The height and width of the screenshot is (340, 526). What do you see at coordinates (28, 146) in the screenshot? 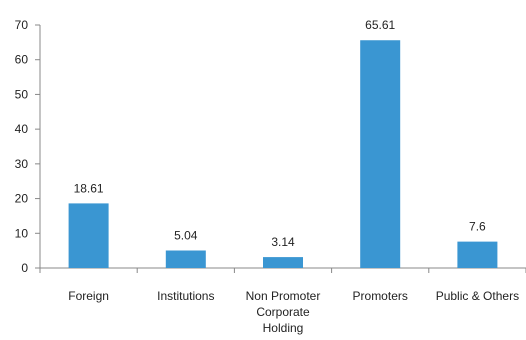
I see `y-axis: 0 10 20 30 40 50 60 70` at bounding box center [28, 146].